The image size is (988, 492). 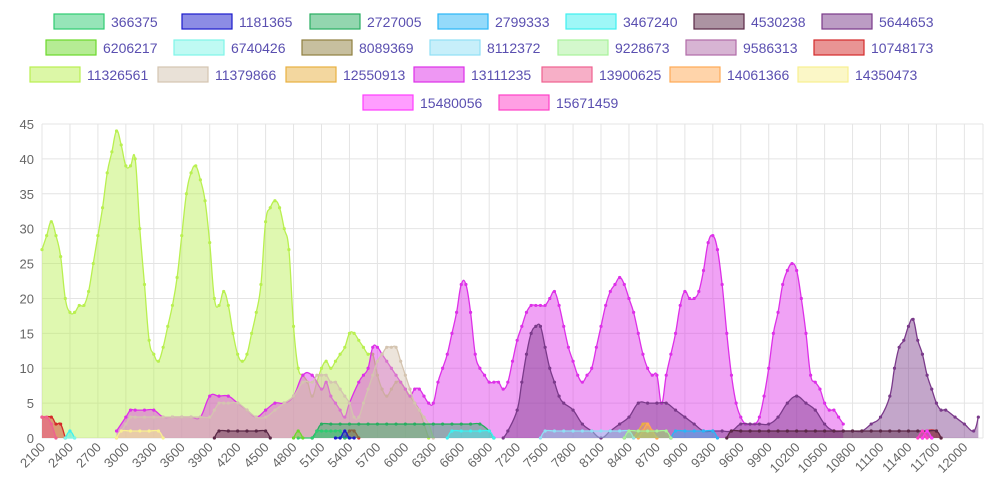 I want to click on legend-item: 8112372, so click(x=485, y=47).